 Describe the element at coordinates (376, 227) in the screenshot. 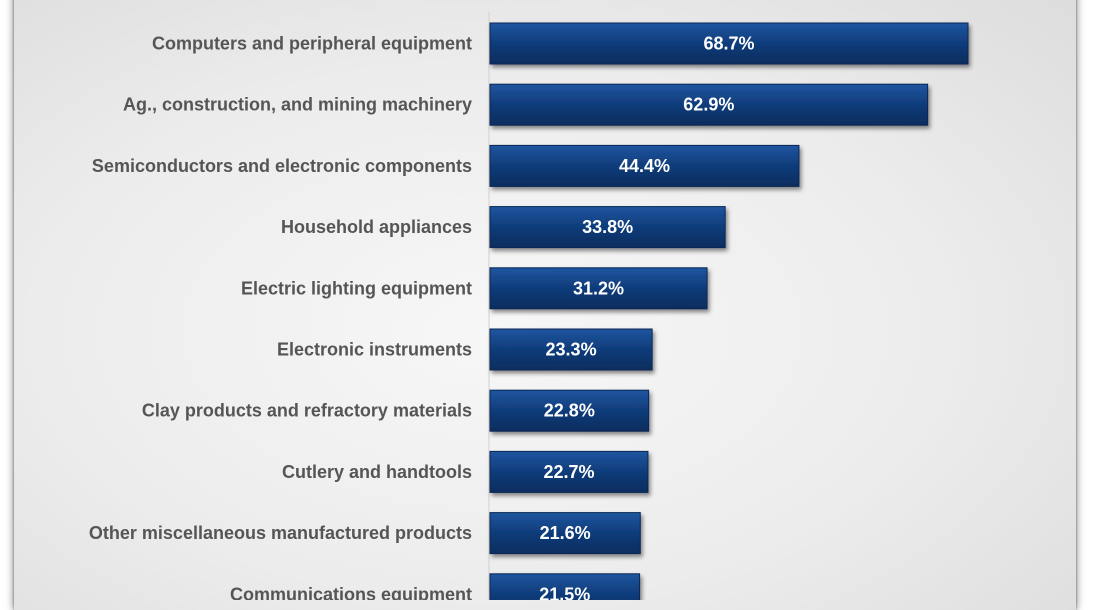

I see `category-label: Household appliances` at that location.